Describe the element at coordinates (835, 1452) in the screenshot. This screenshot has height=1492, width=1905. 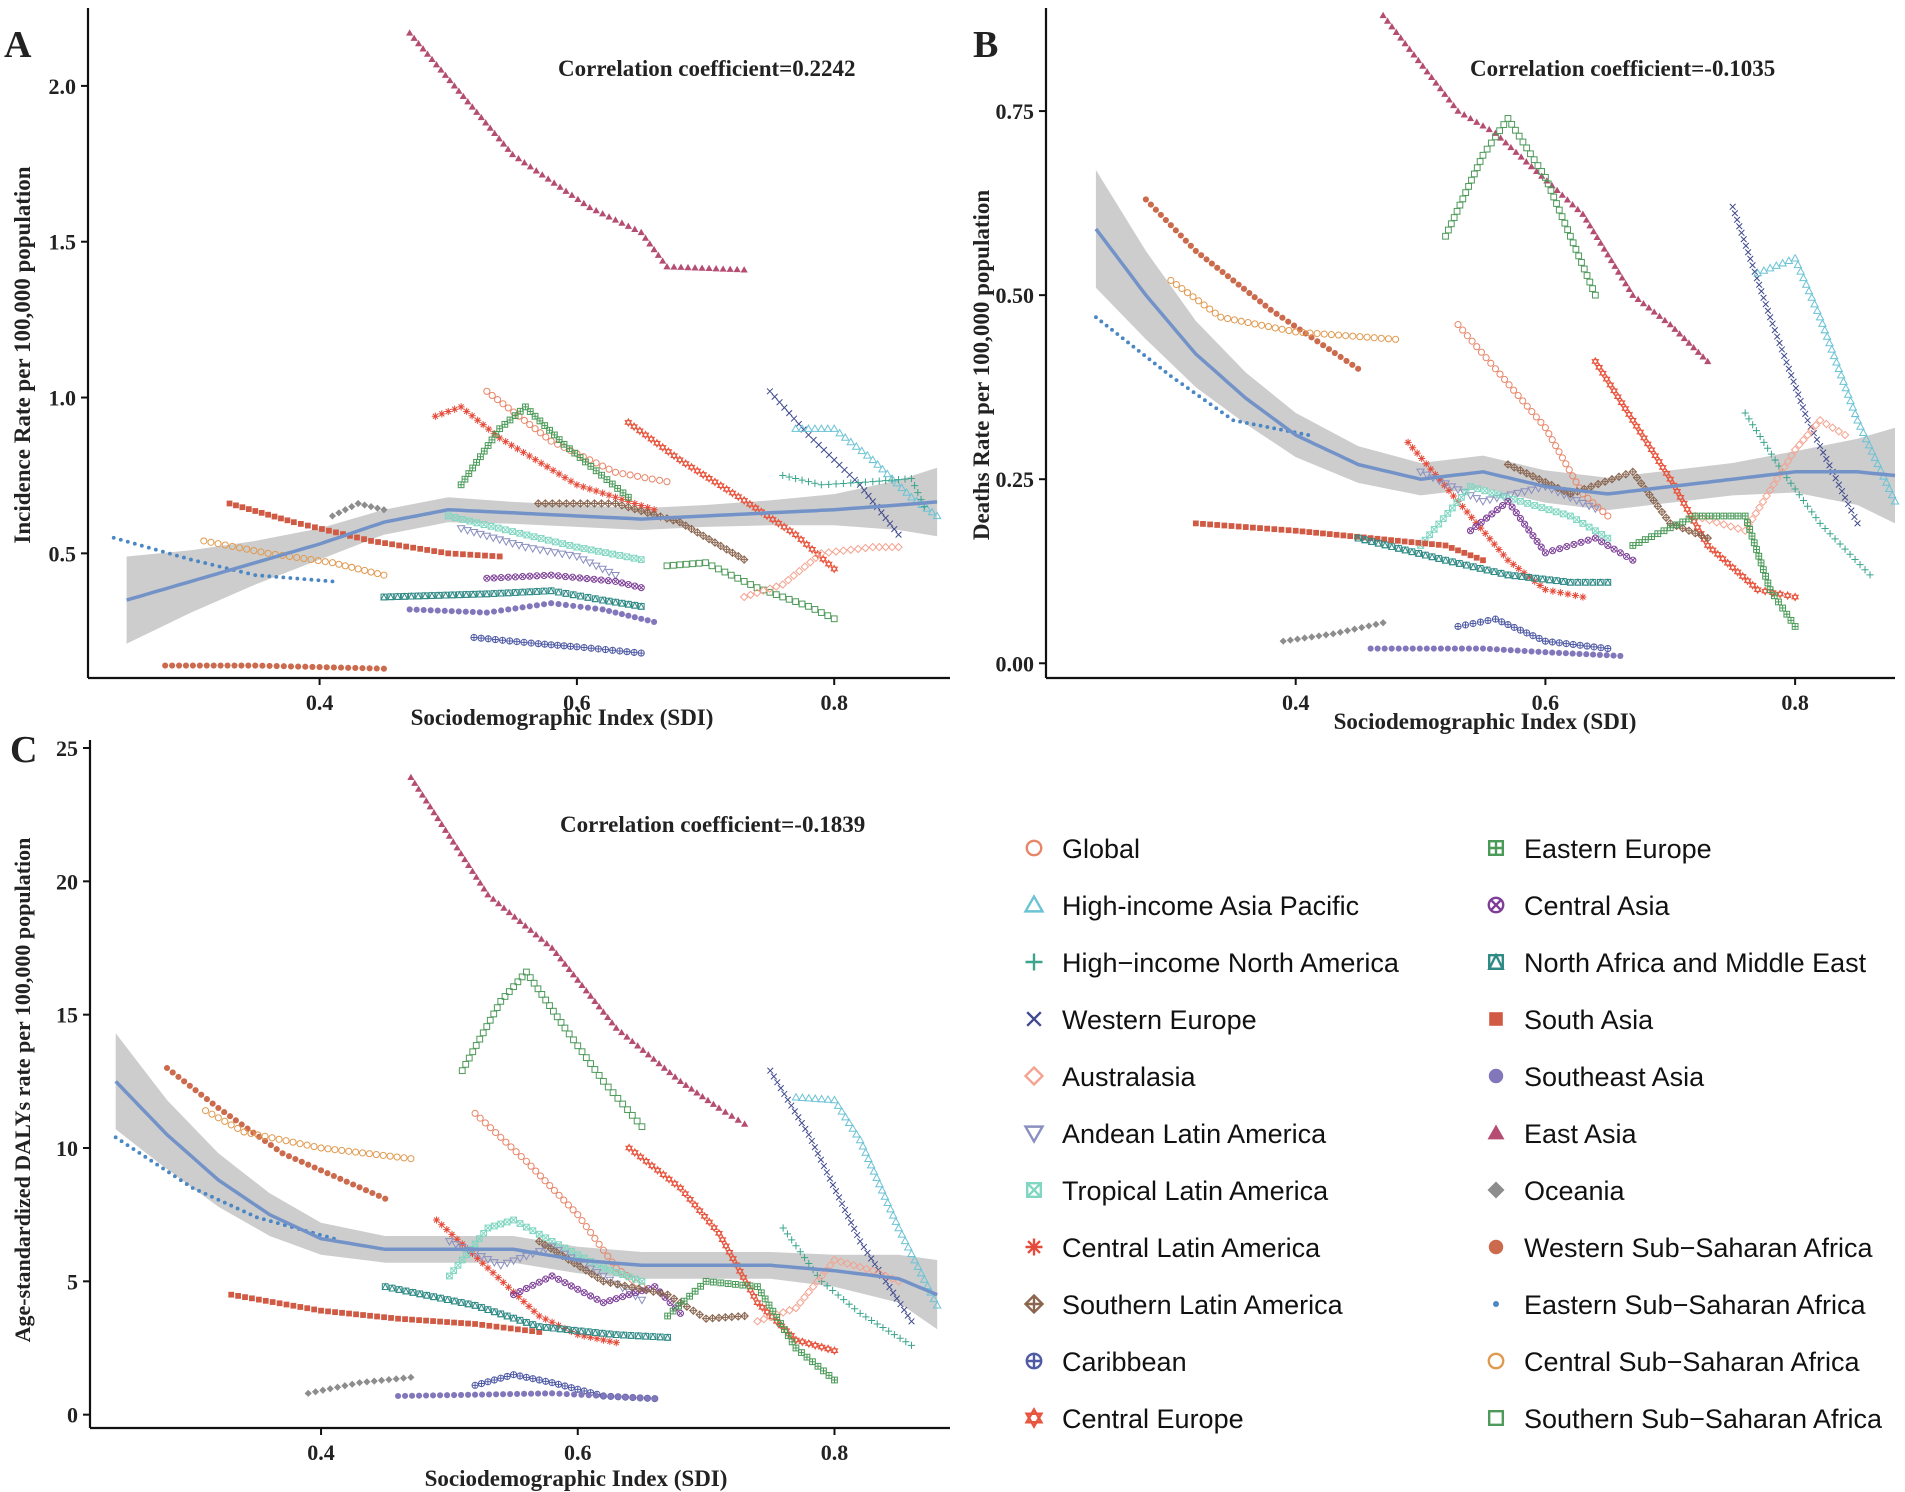
I see `panel-c-x-tick-label: 0.8` at that location.